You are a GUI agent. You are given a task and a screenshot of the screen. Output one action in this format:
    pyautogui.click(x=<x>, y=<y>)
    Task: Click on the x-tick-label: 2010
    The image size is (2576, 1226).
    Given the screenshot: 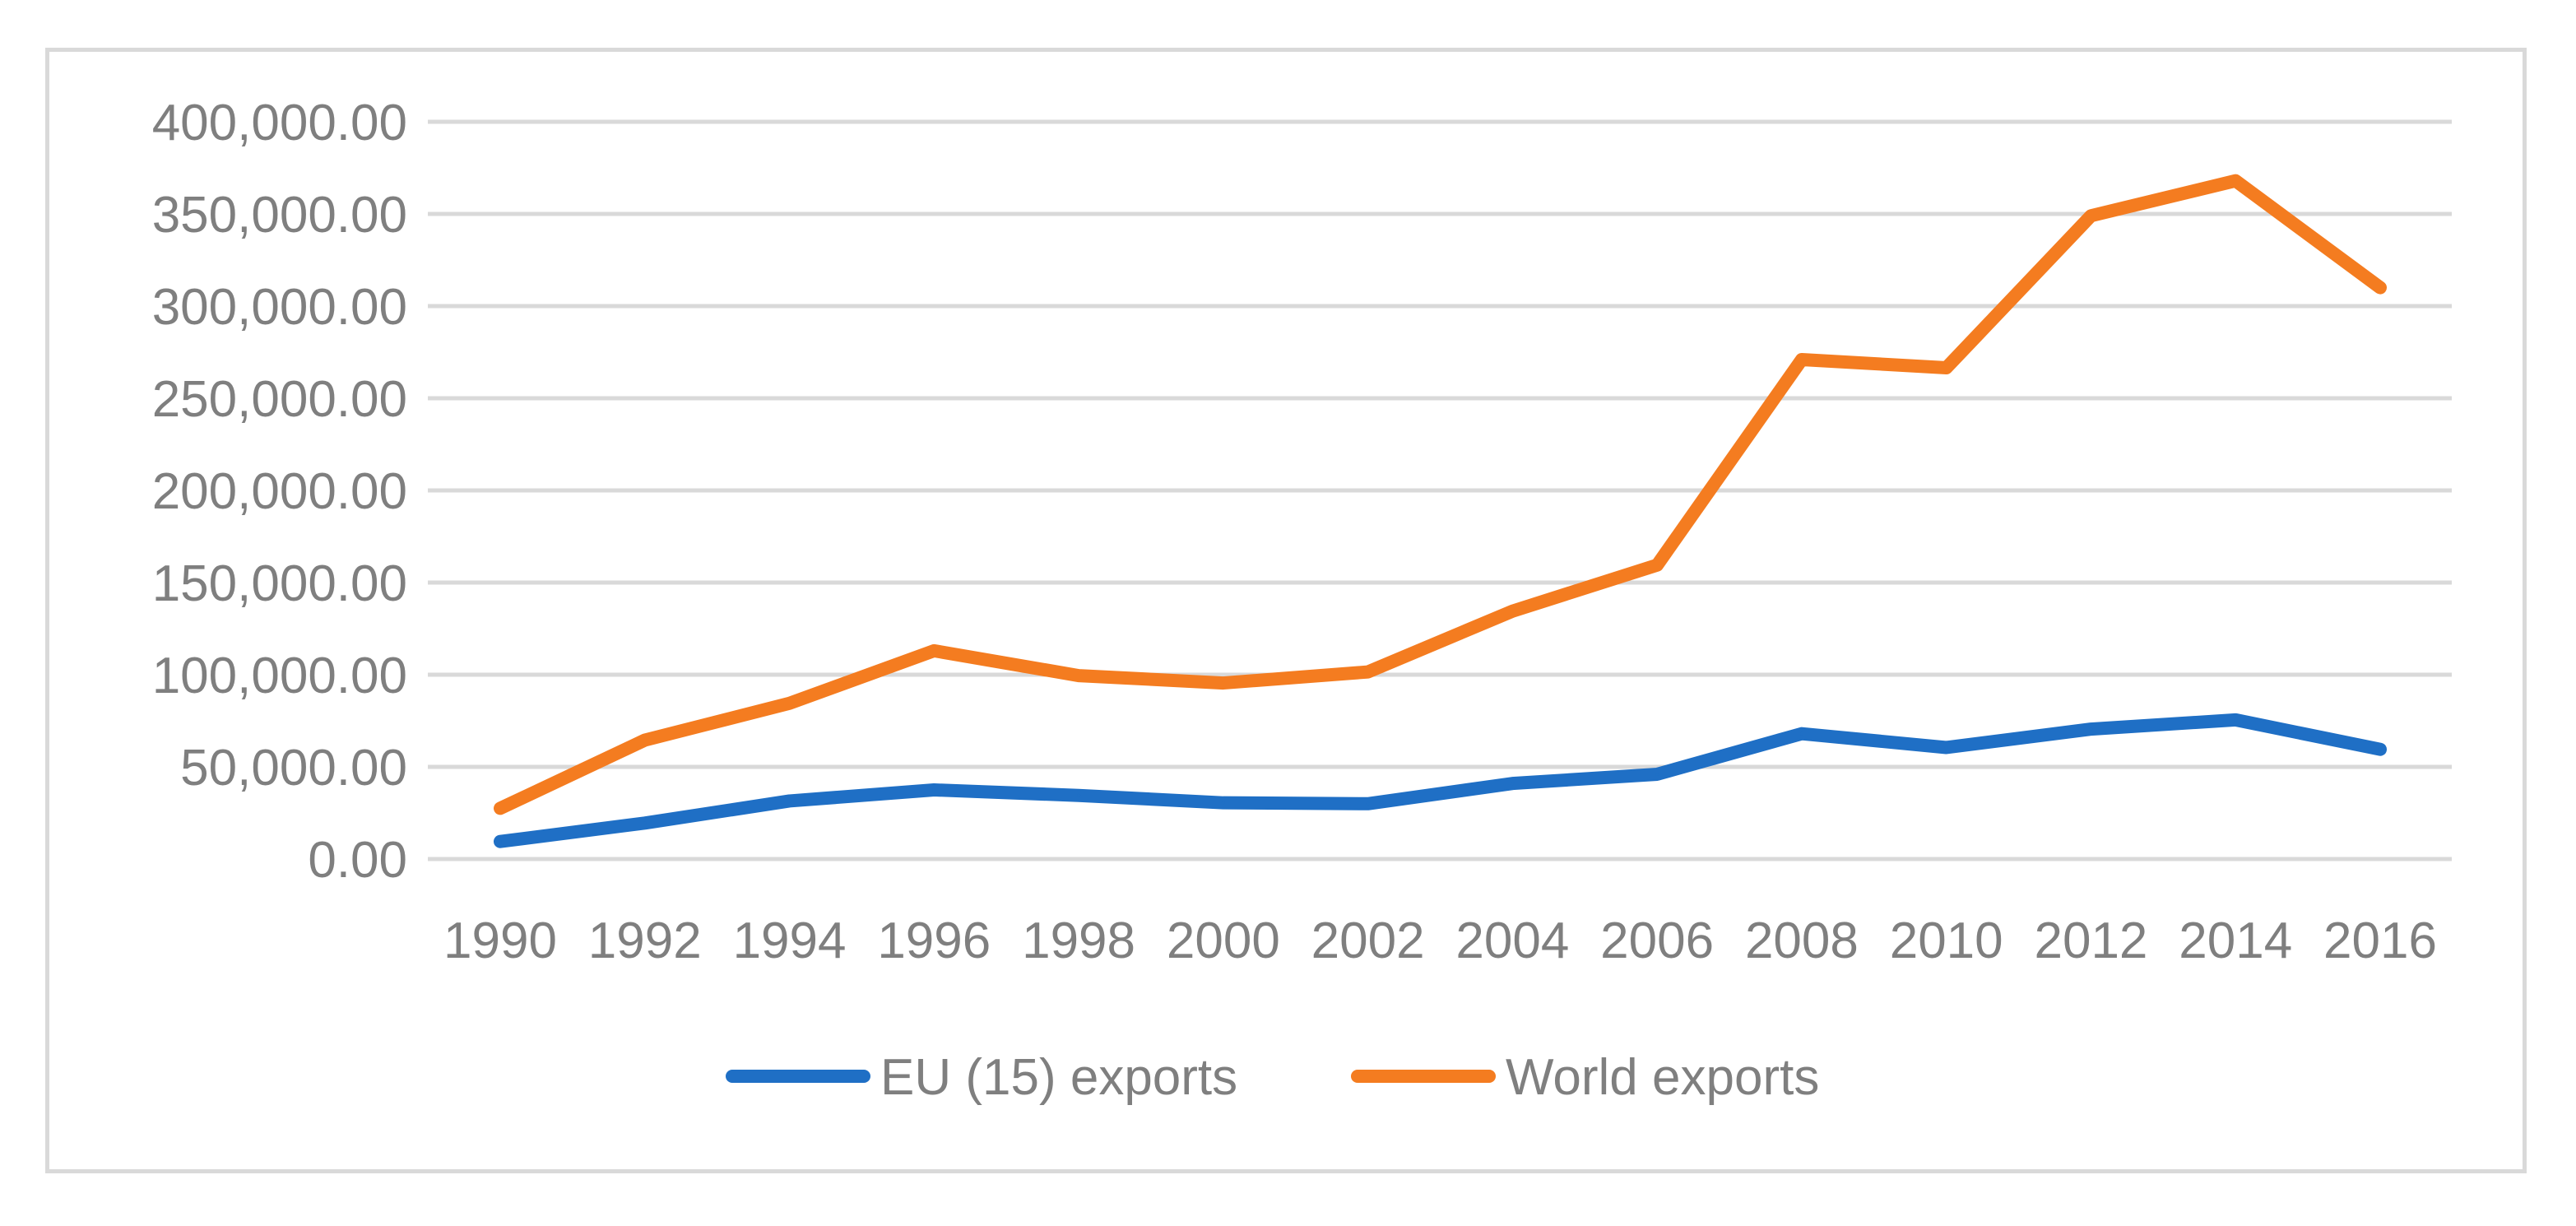 What is the action you would take?
    pyautogui.click(x=1947, y=941)
    